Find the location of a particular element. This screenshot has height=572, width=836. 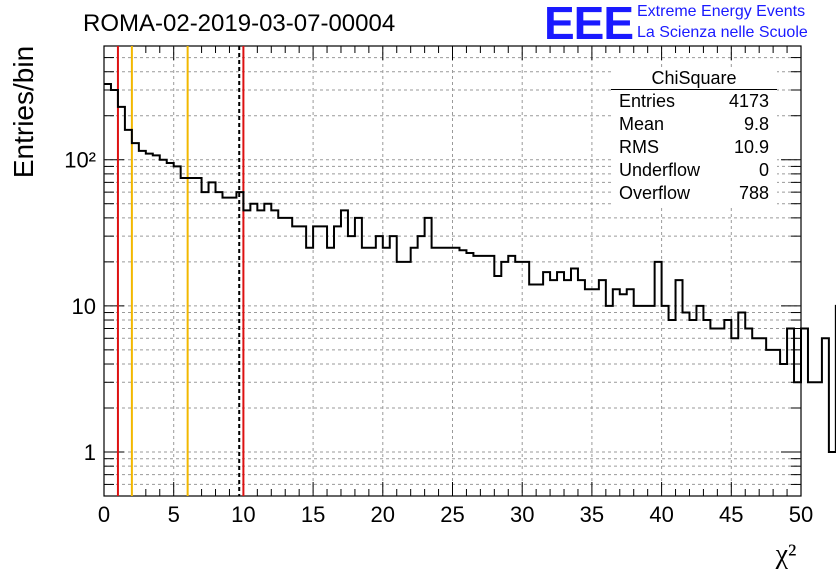

x-axis-label: χ² is located at coordinates (786, 554).